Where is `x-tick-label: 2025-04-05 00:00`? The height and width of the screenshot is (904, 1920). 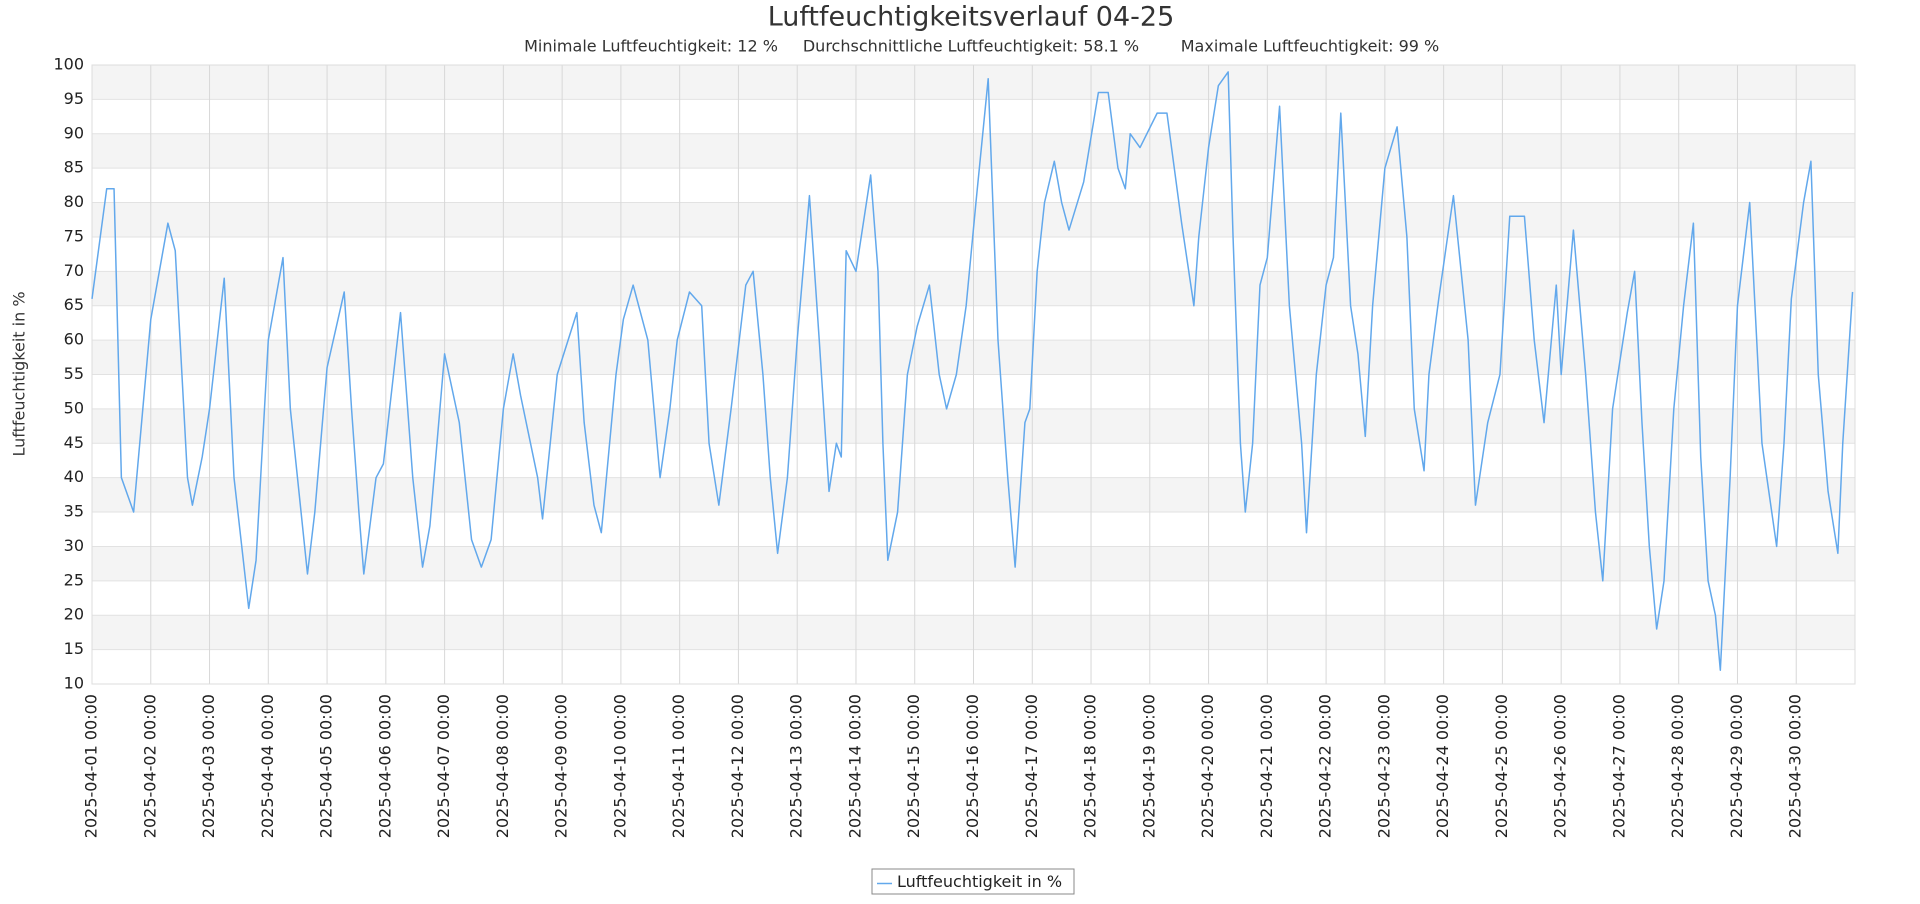
x-tick-label: 2025-04-05 00:00 is located at coordinates (326, 766).